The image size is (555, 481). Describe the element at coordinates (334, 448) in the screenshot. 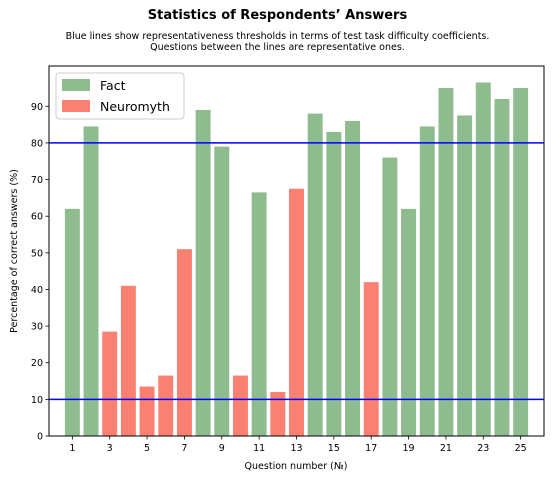

I see `x-tick-label: 15` at that location.